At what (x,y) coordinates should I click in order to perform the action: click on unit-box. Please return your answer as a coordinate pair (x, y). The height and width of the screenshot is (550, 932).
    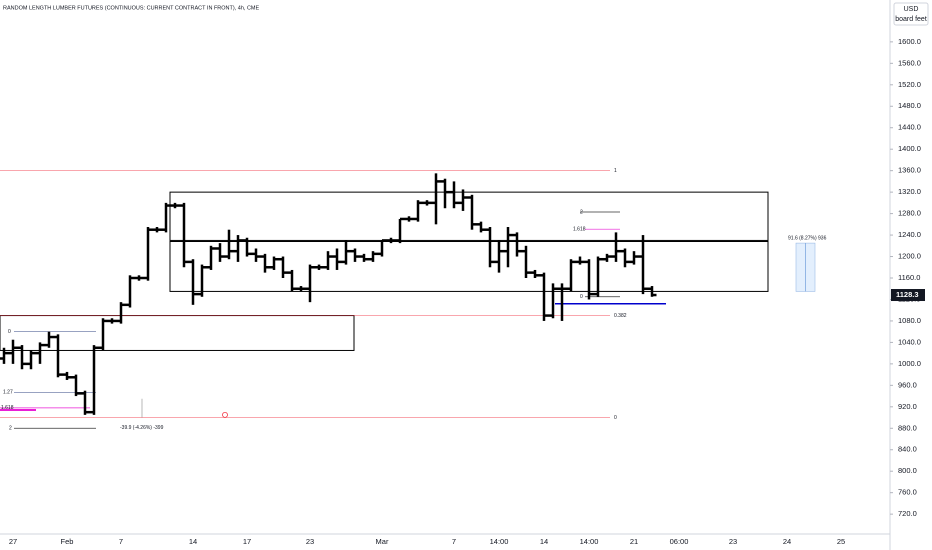
    Looking at the image, I should click on (911, 14).